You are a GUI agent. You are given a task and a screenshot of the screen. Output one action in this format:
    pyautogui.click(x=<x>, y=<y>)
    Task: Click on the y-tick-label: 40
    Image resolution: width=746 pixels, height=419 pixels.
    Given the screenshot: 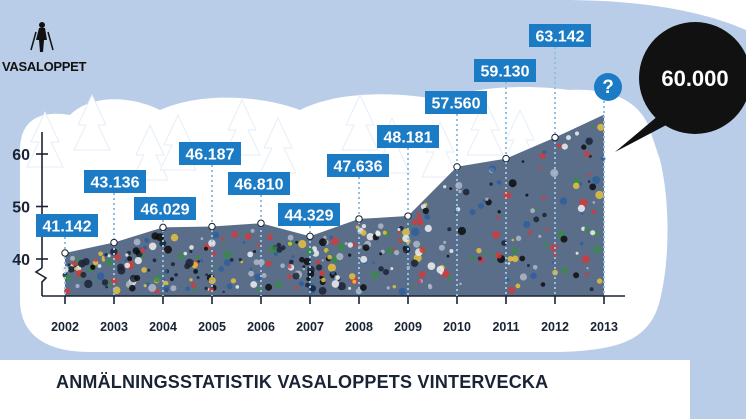 What is the action you would take?
    pyautogui.click(x=21, y=260)
    